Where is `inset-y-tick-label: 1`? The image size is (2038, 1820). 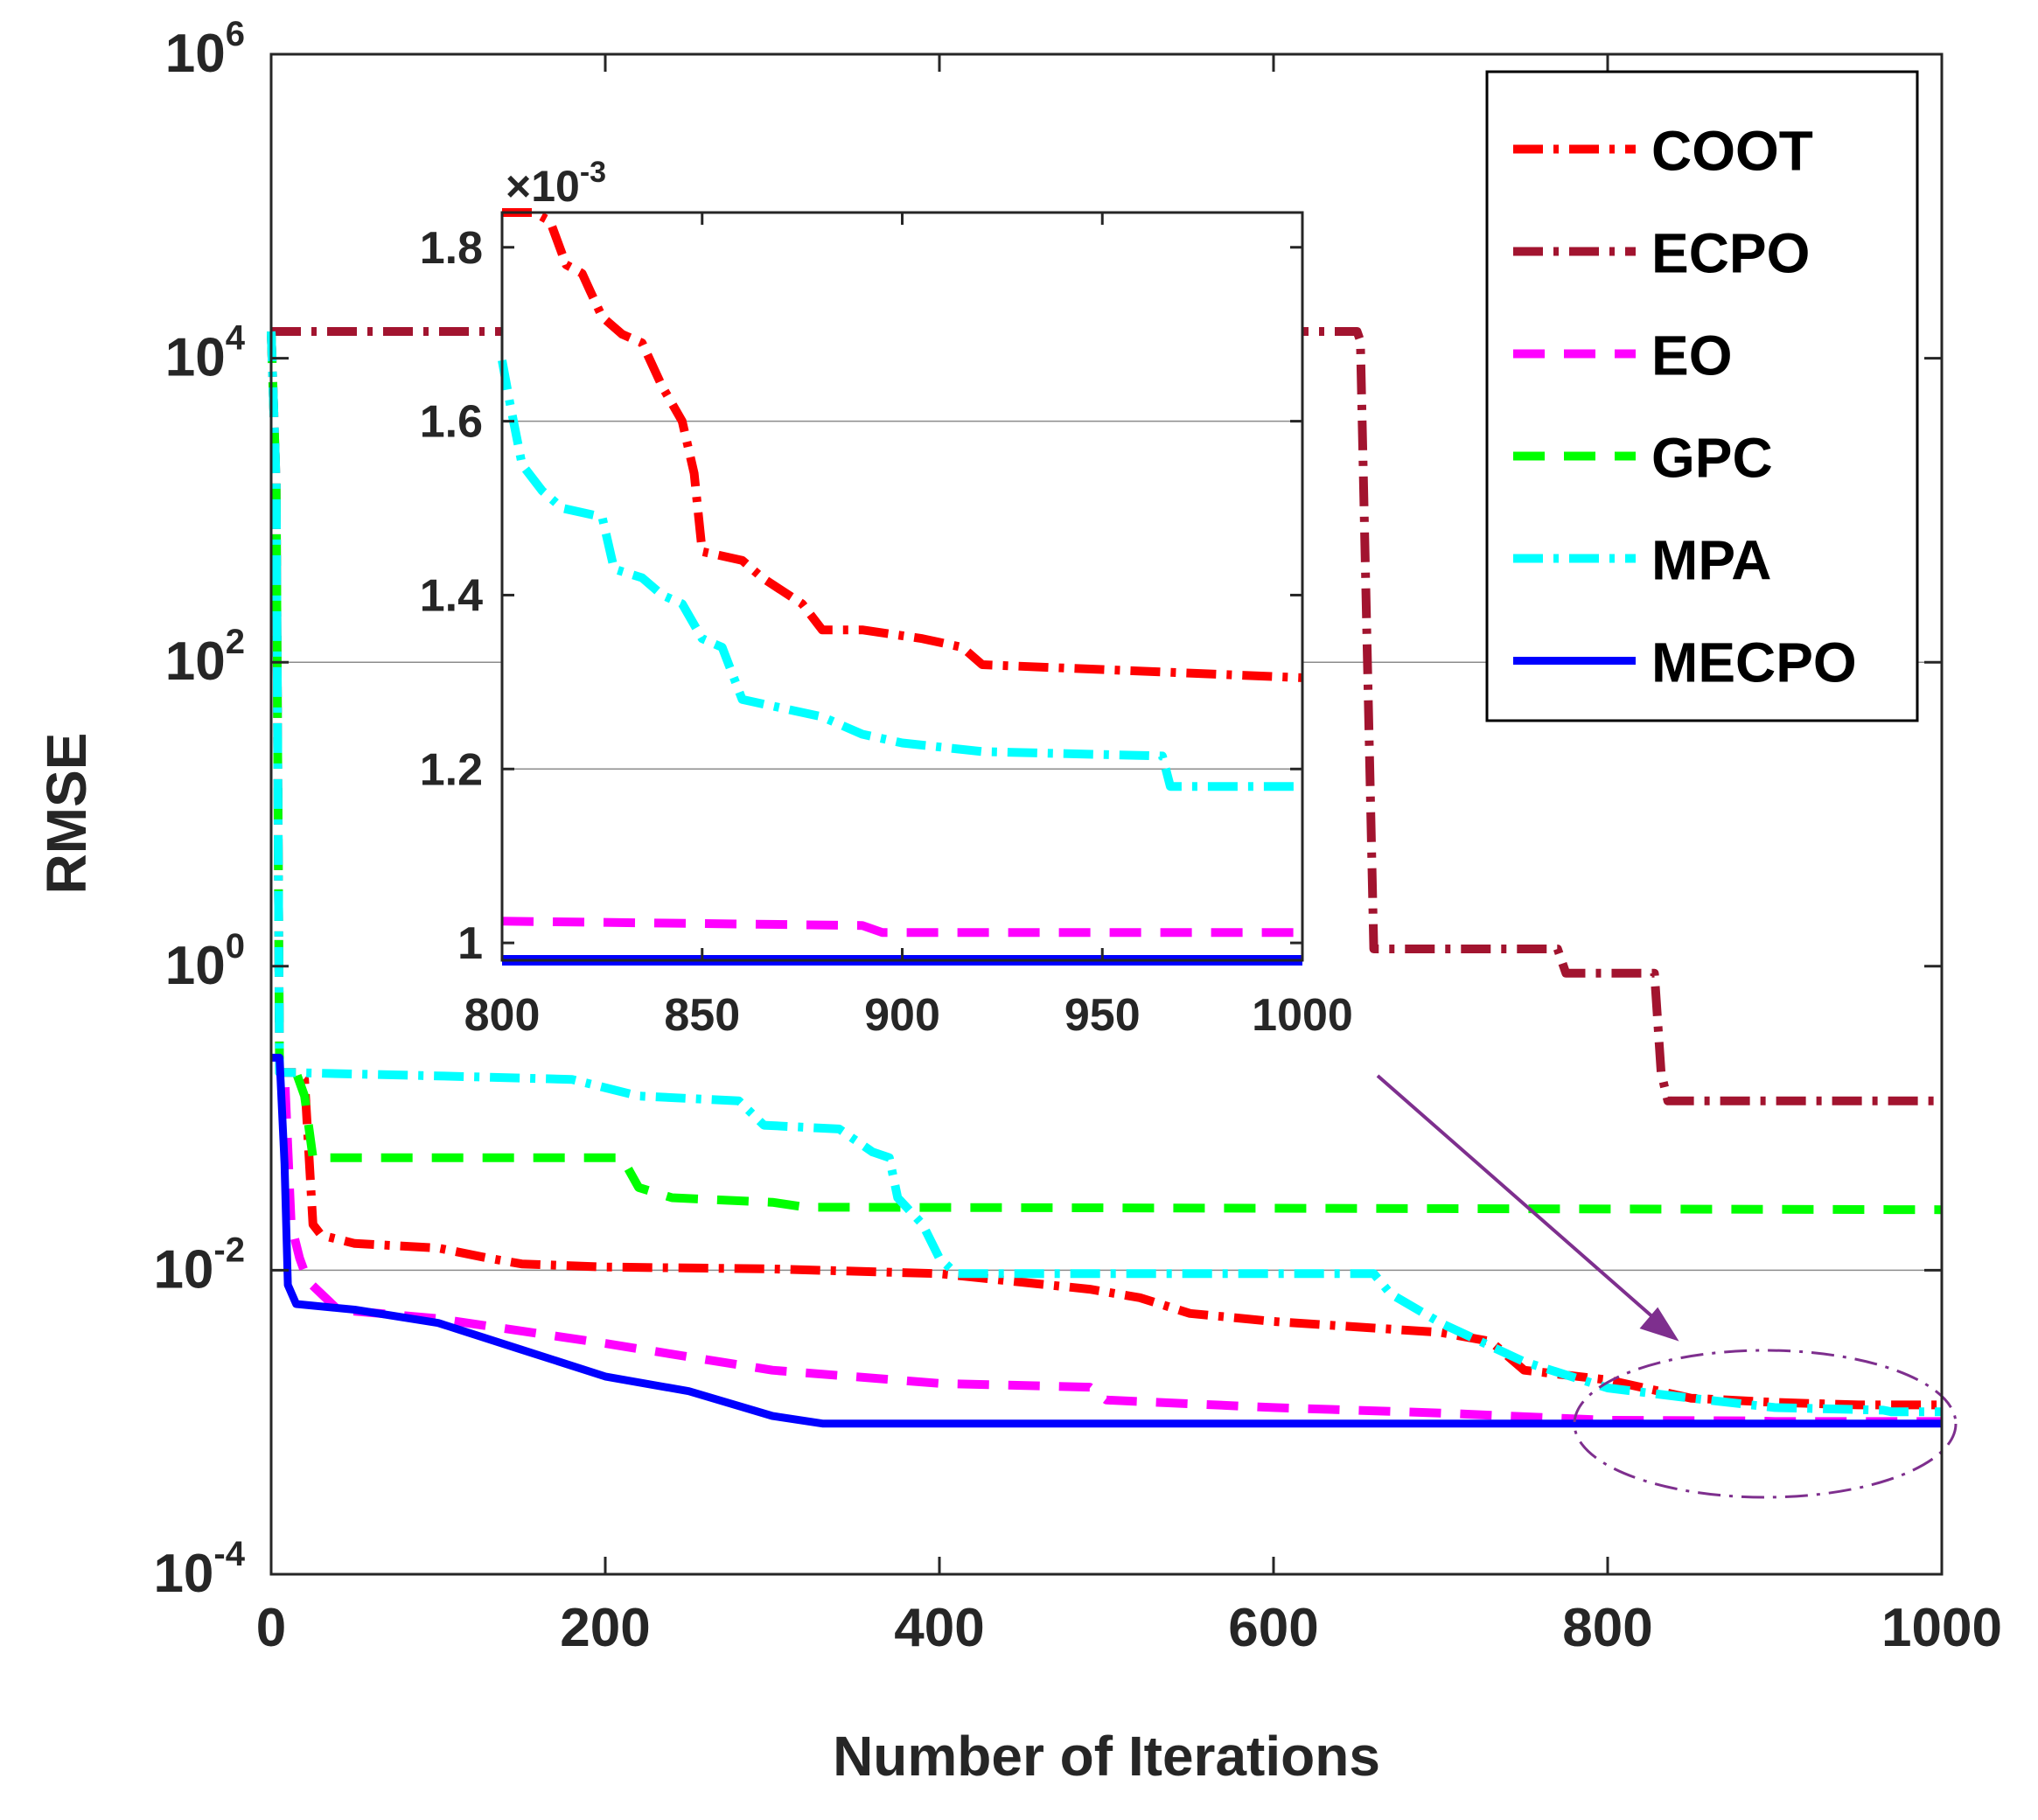
inset-y-tick-label: 1 is located at coordinates (470, 943).